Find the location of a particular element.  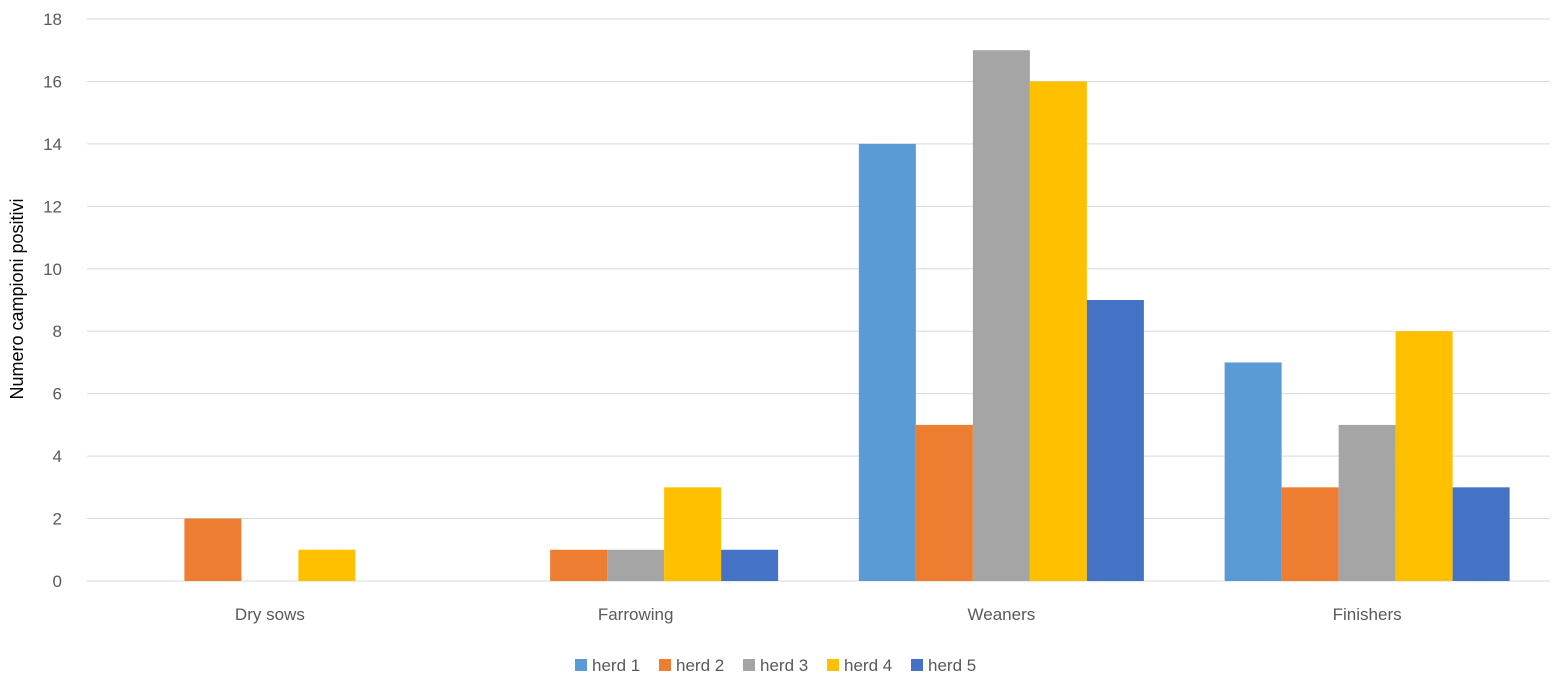

bar-herd-1-finishers is located at coordinates (1253, 471).